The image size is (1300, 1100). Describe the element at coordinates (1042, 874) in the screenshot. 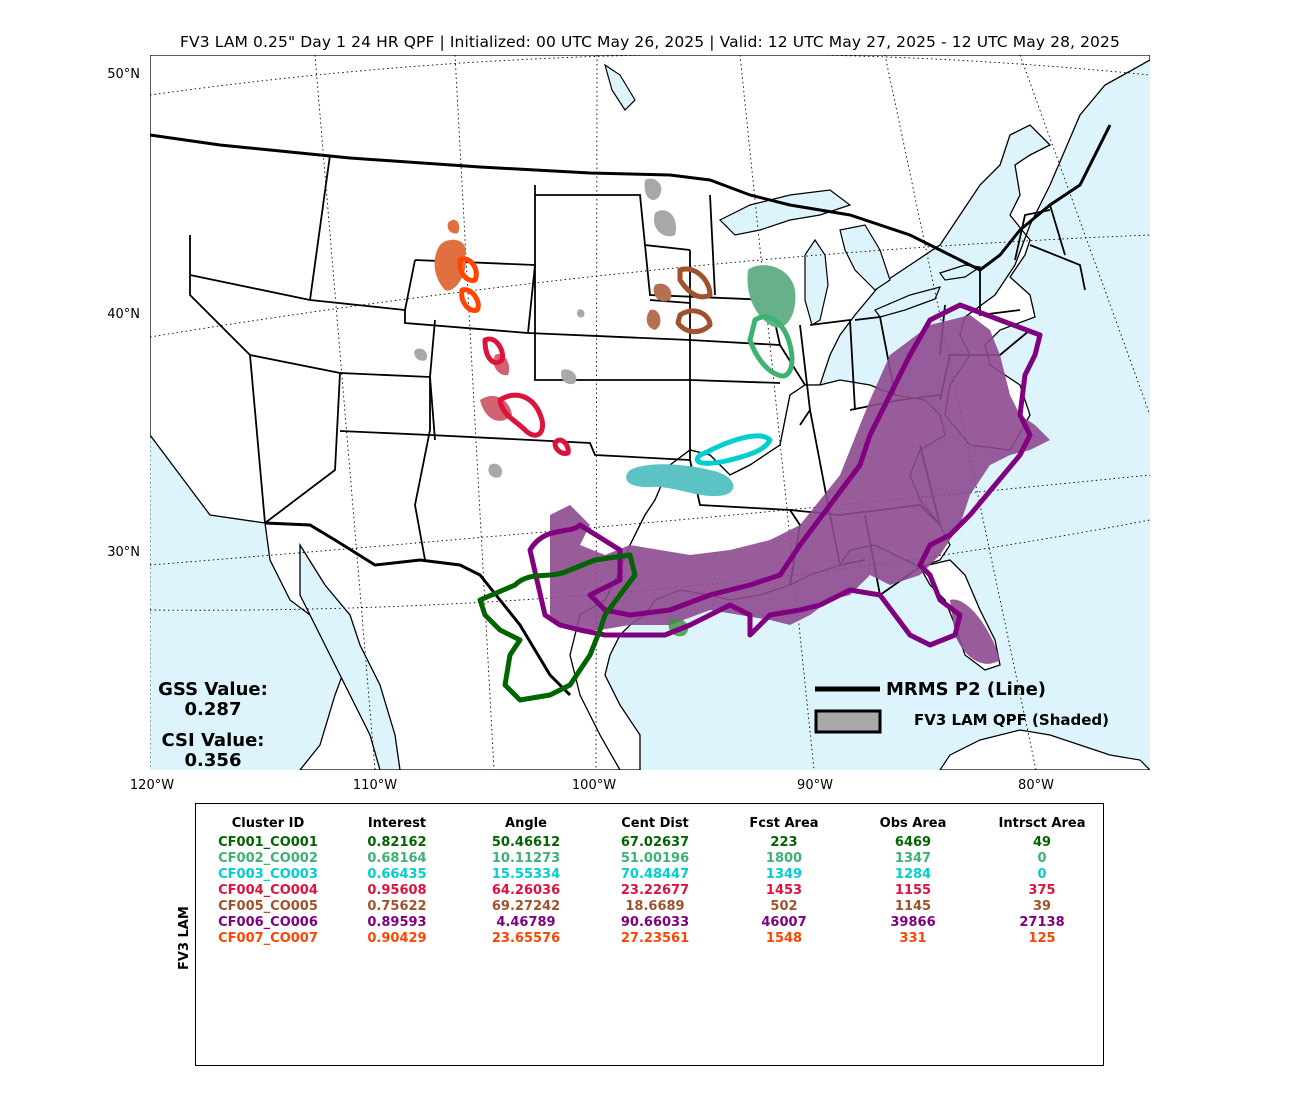

I see `row-3-intrsct-area: 0` at that location.